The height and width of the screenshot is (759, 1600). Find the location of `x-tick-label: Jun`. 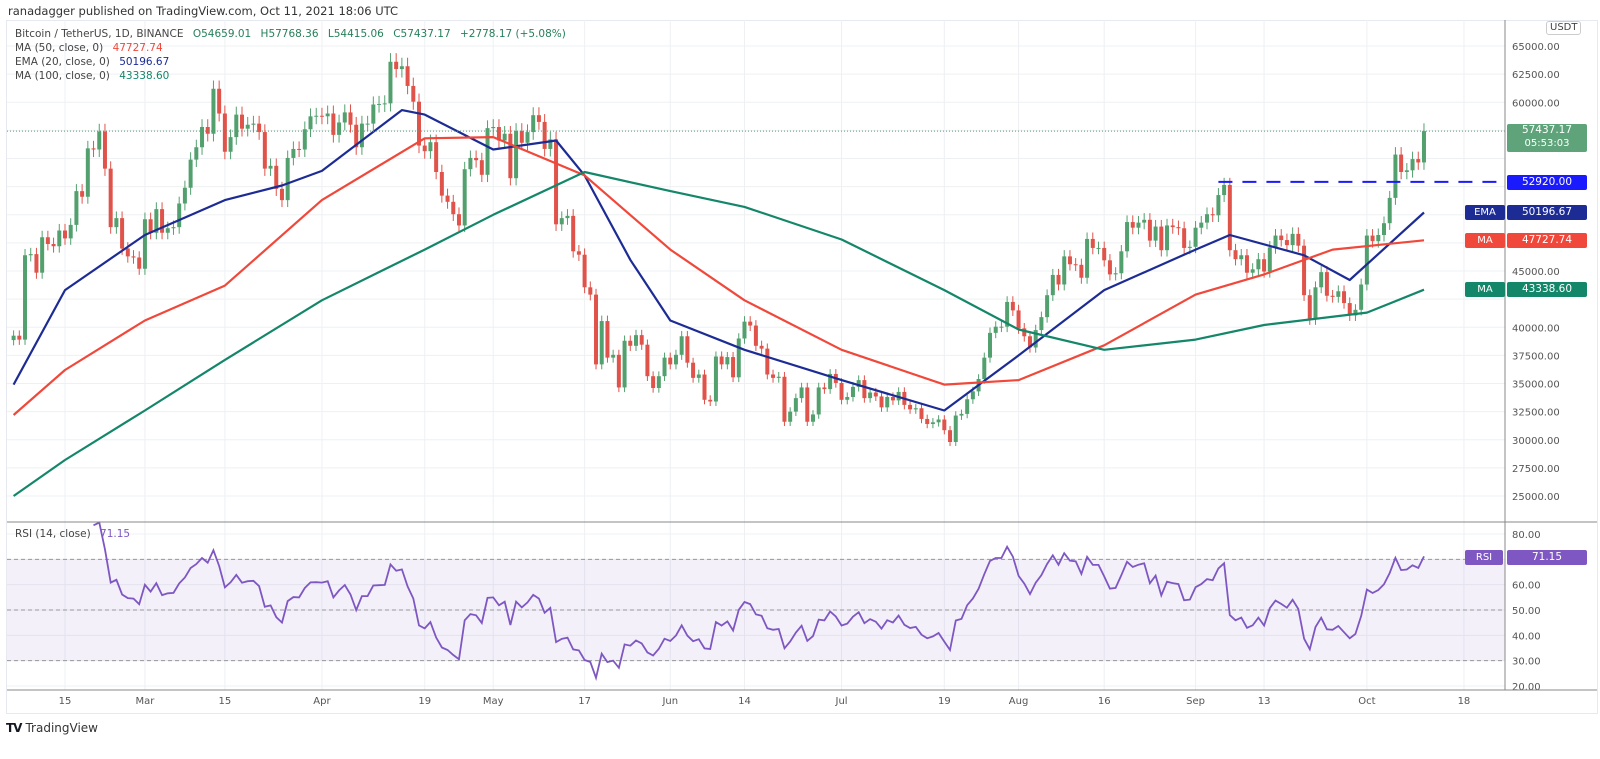

x-tick-label: Jun is located at coordinates (669, 701).